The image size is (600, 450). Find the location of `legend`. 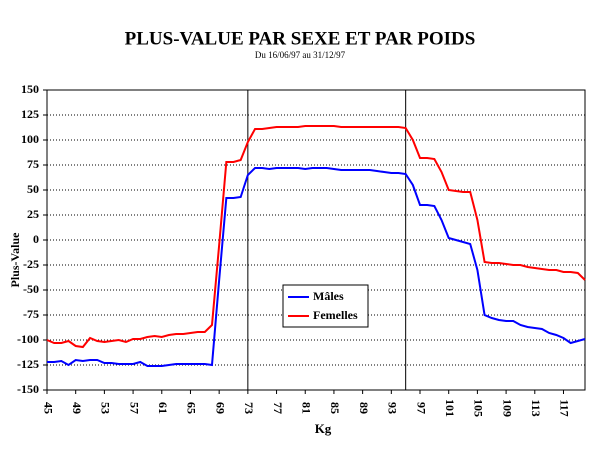

legend is located at coordinates (325, 306).